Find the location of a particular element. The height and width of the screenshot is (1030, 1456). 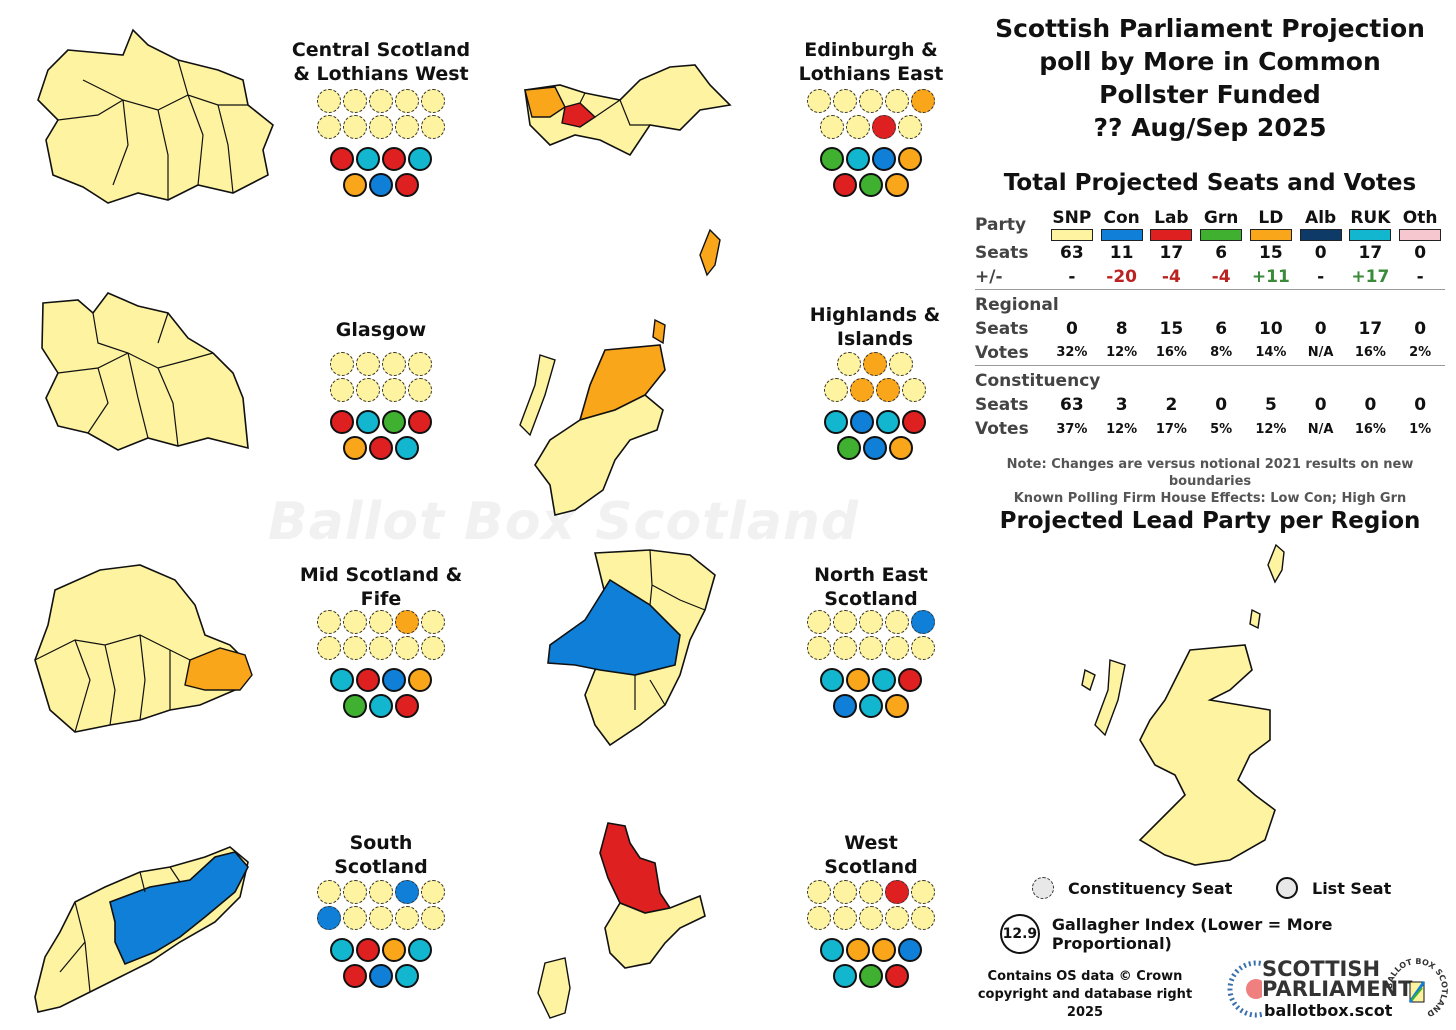

change-cell: +17 is located at coordinates (1370, 276).